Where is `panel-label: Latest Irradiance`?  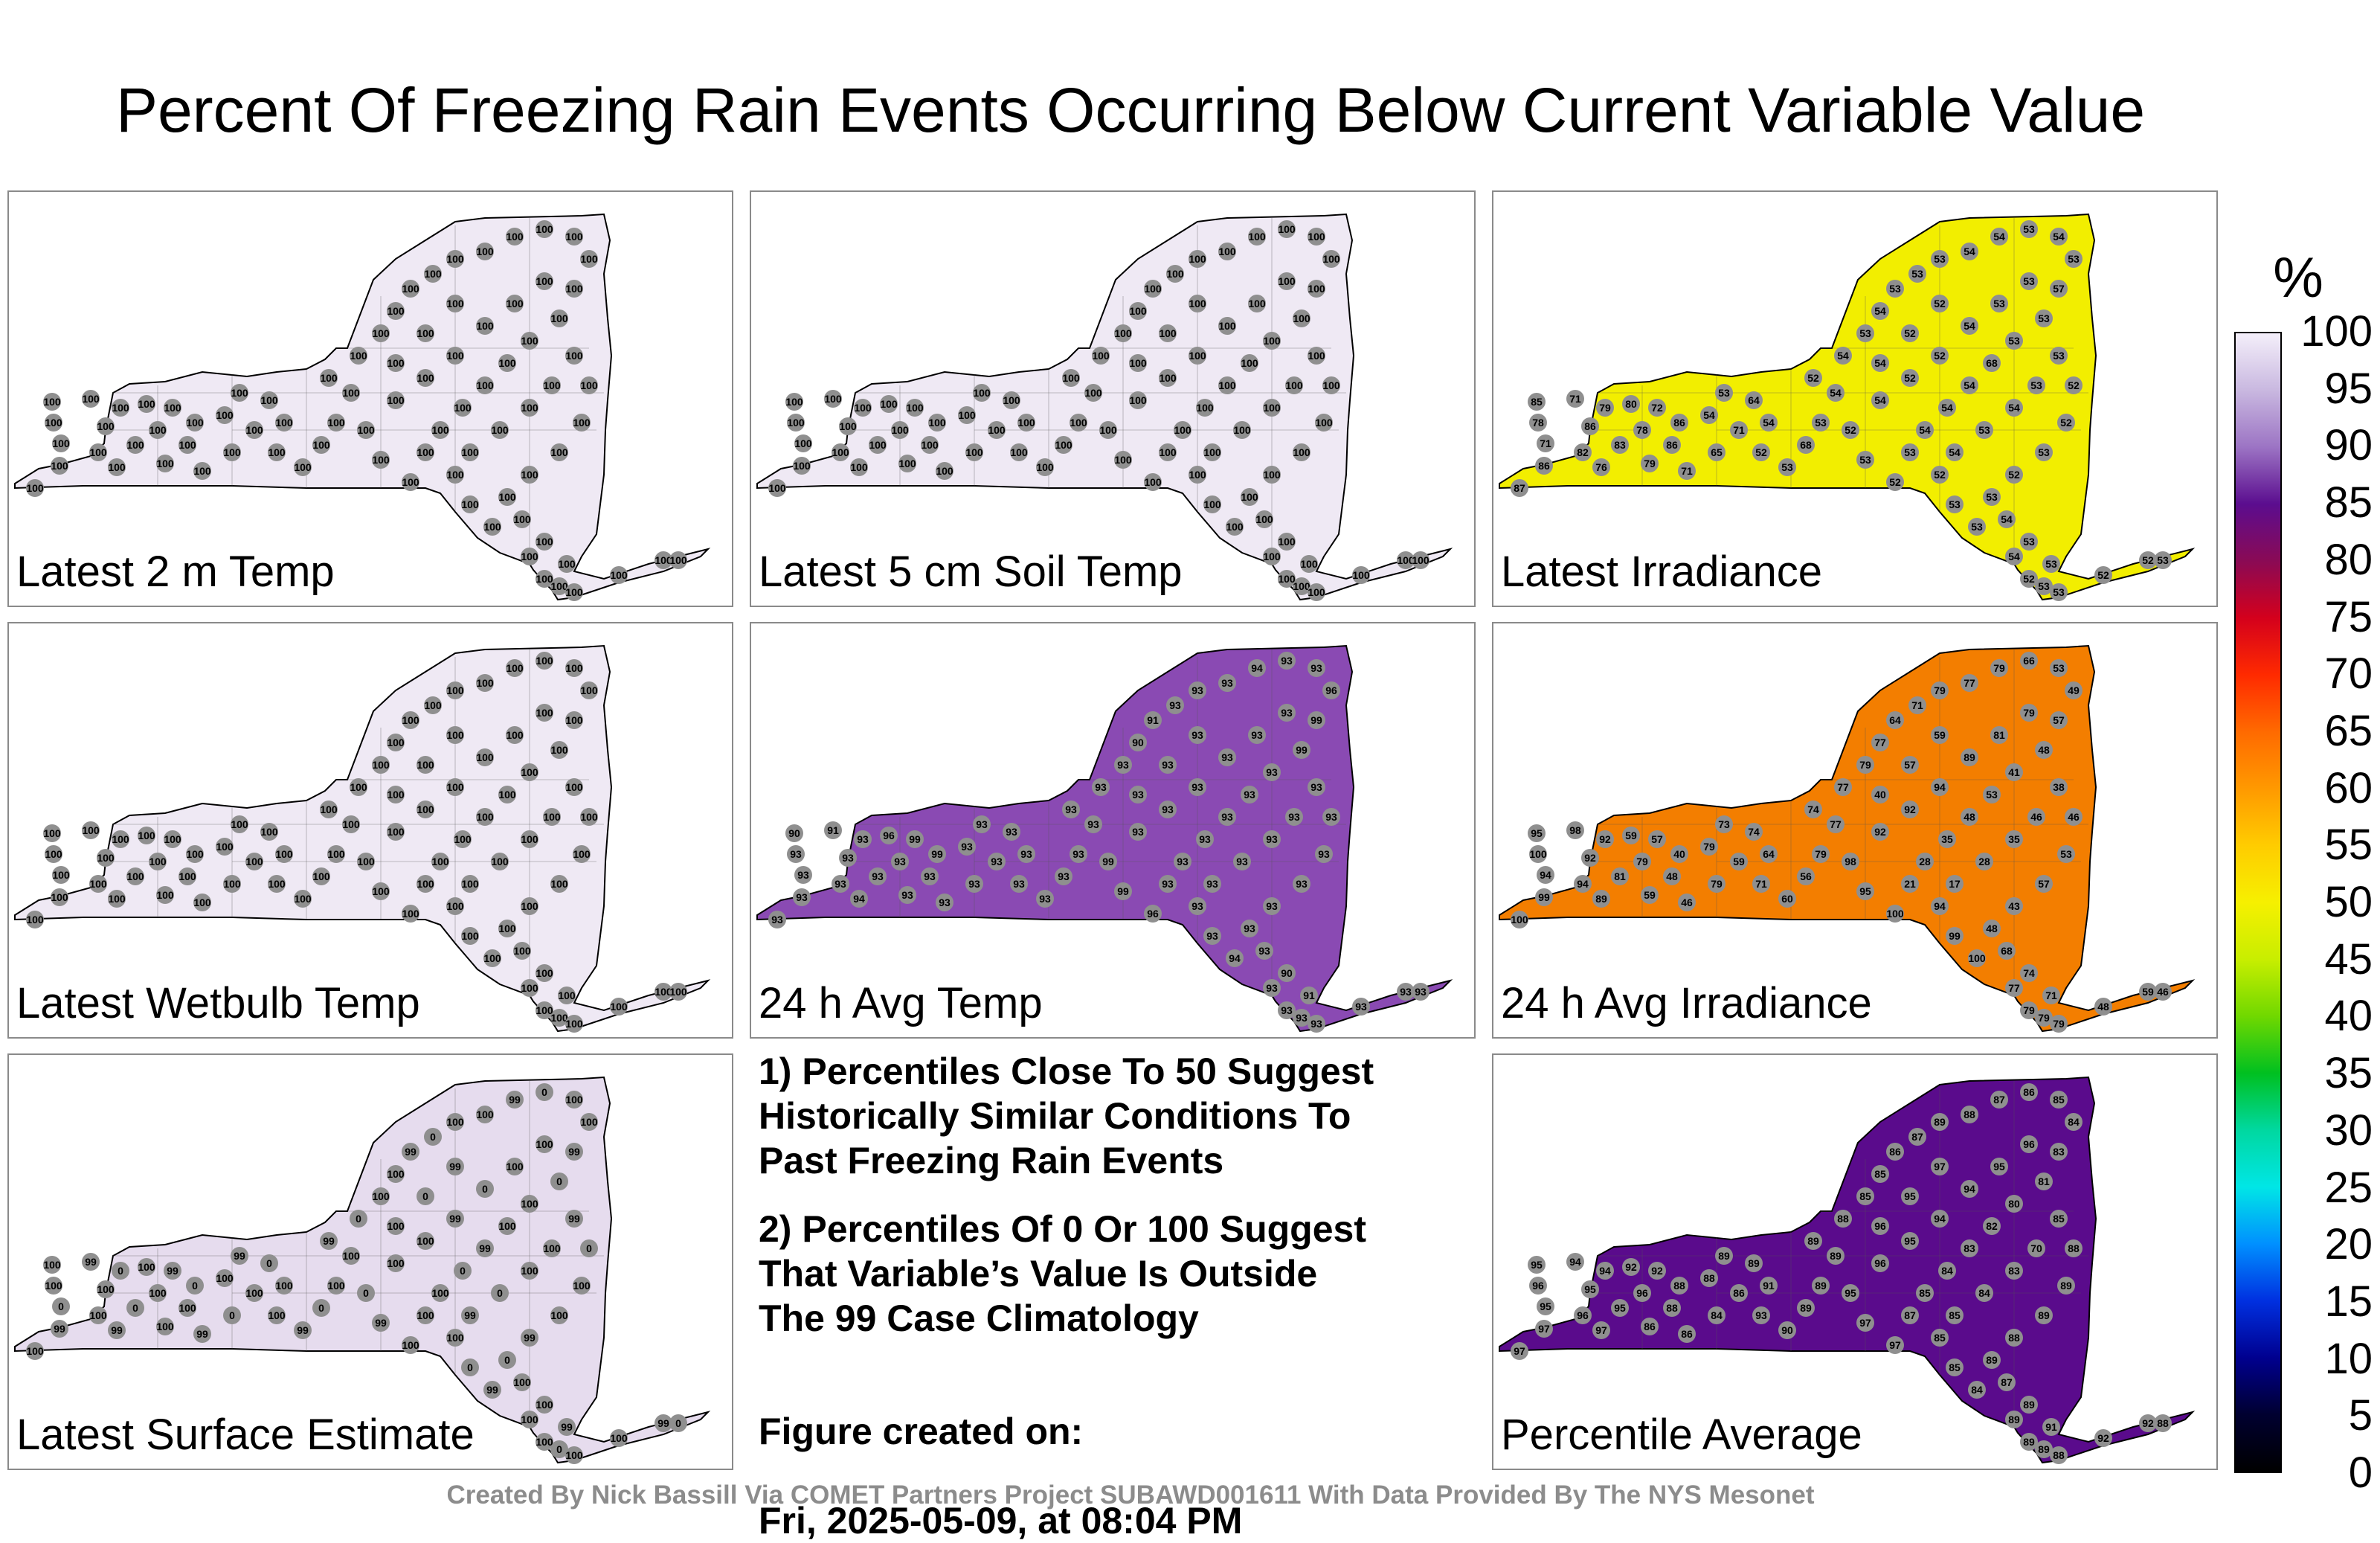
panel-label: Latest Irradiance is located at coordinates (1662, 572).